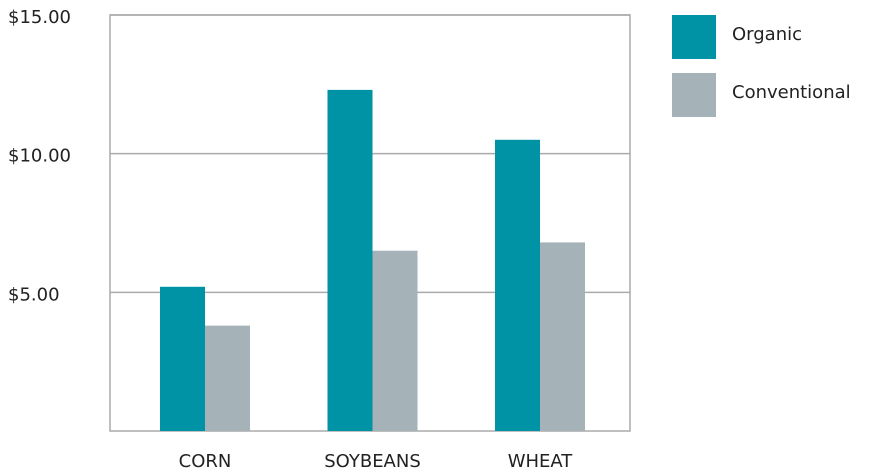 The image size is (880, 473). What do you see at coordinates (541, 461) in the screenshot?
I see `x-tick-label: WHEAT` at bounding box center [541, 461].